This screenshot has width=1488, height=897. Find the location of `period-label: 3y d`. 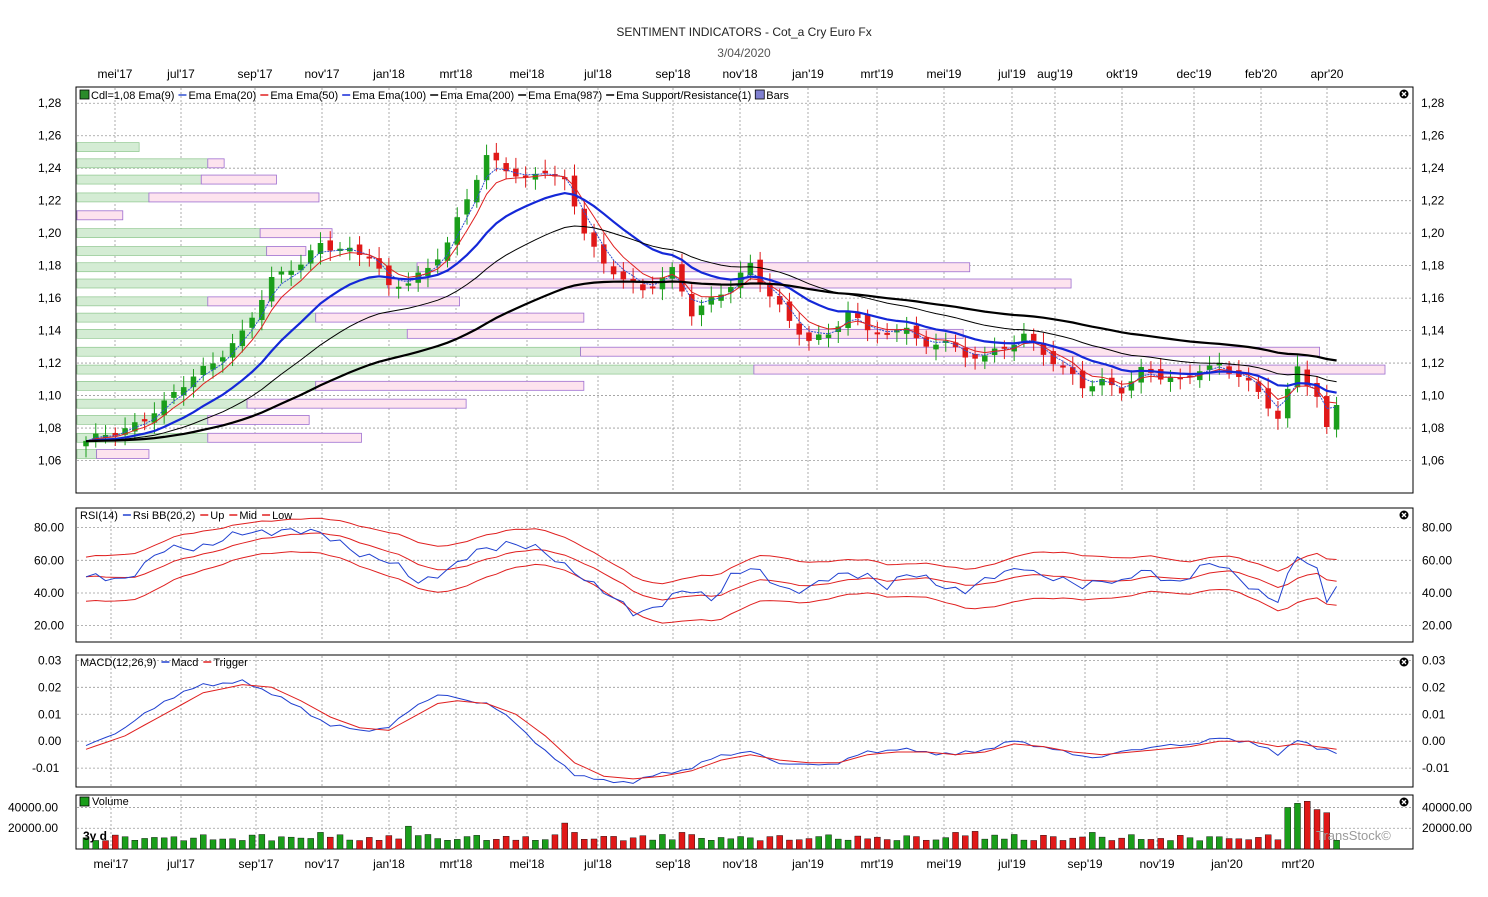

period-label: 3y d is located at coordinates (95, 836).